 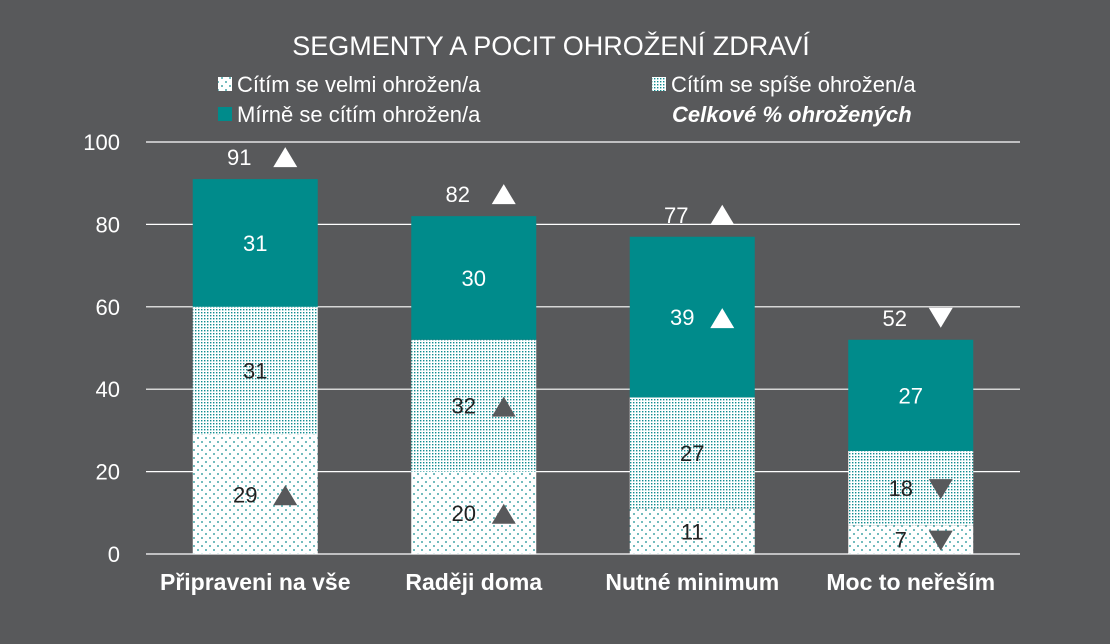 What do you see at coordinates (108, 472) in the screenshot?
I see `y-tick-label-20: 20` at bounding box center [108, 472].